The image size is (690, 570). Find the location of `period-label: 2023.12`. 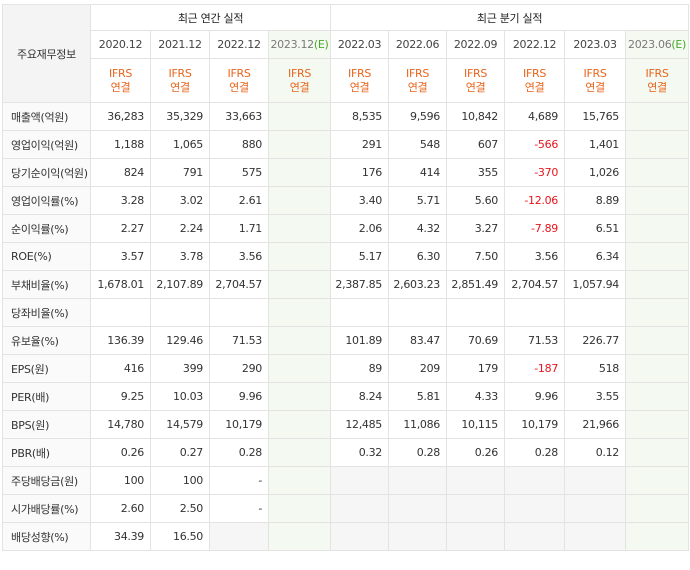

period-label: 2023.12 is located at coordinates (292, 44).